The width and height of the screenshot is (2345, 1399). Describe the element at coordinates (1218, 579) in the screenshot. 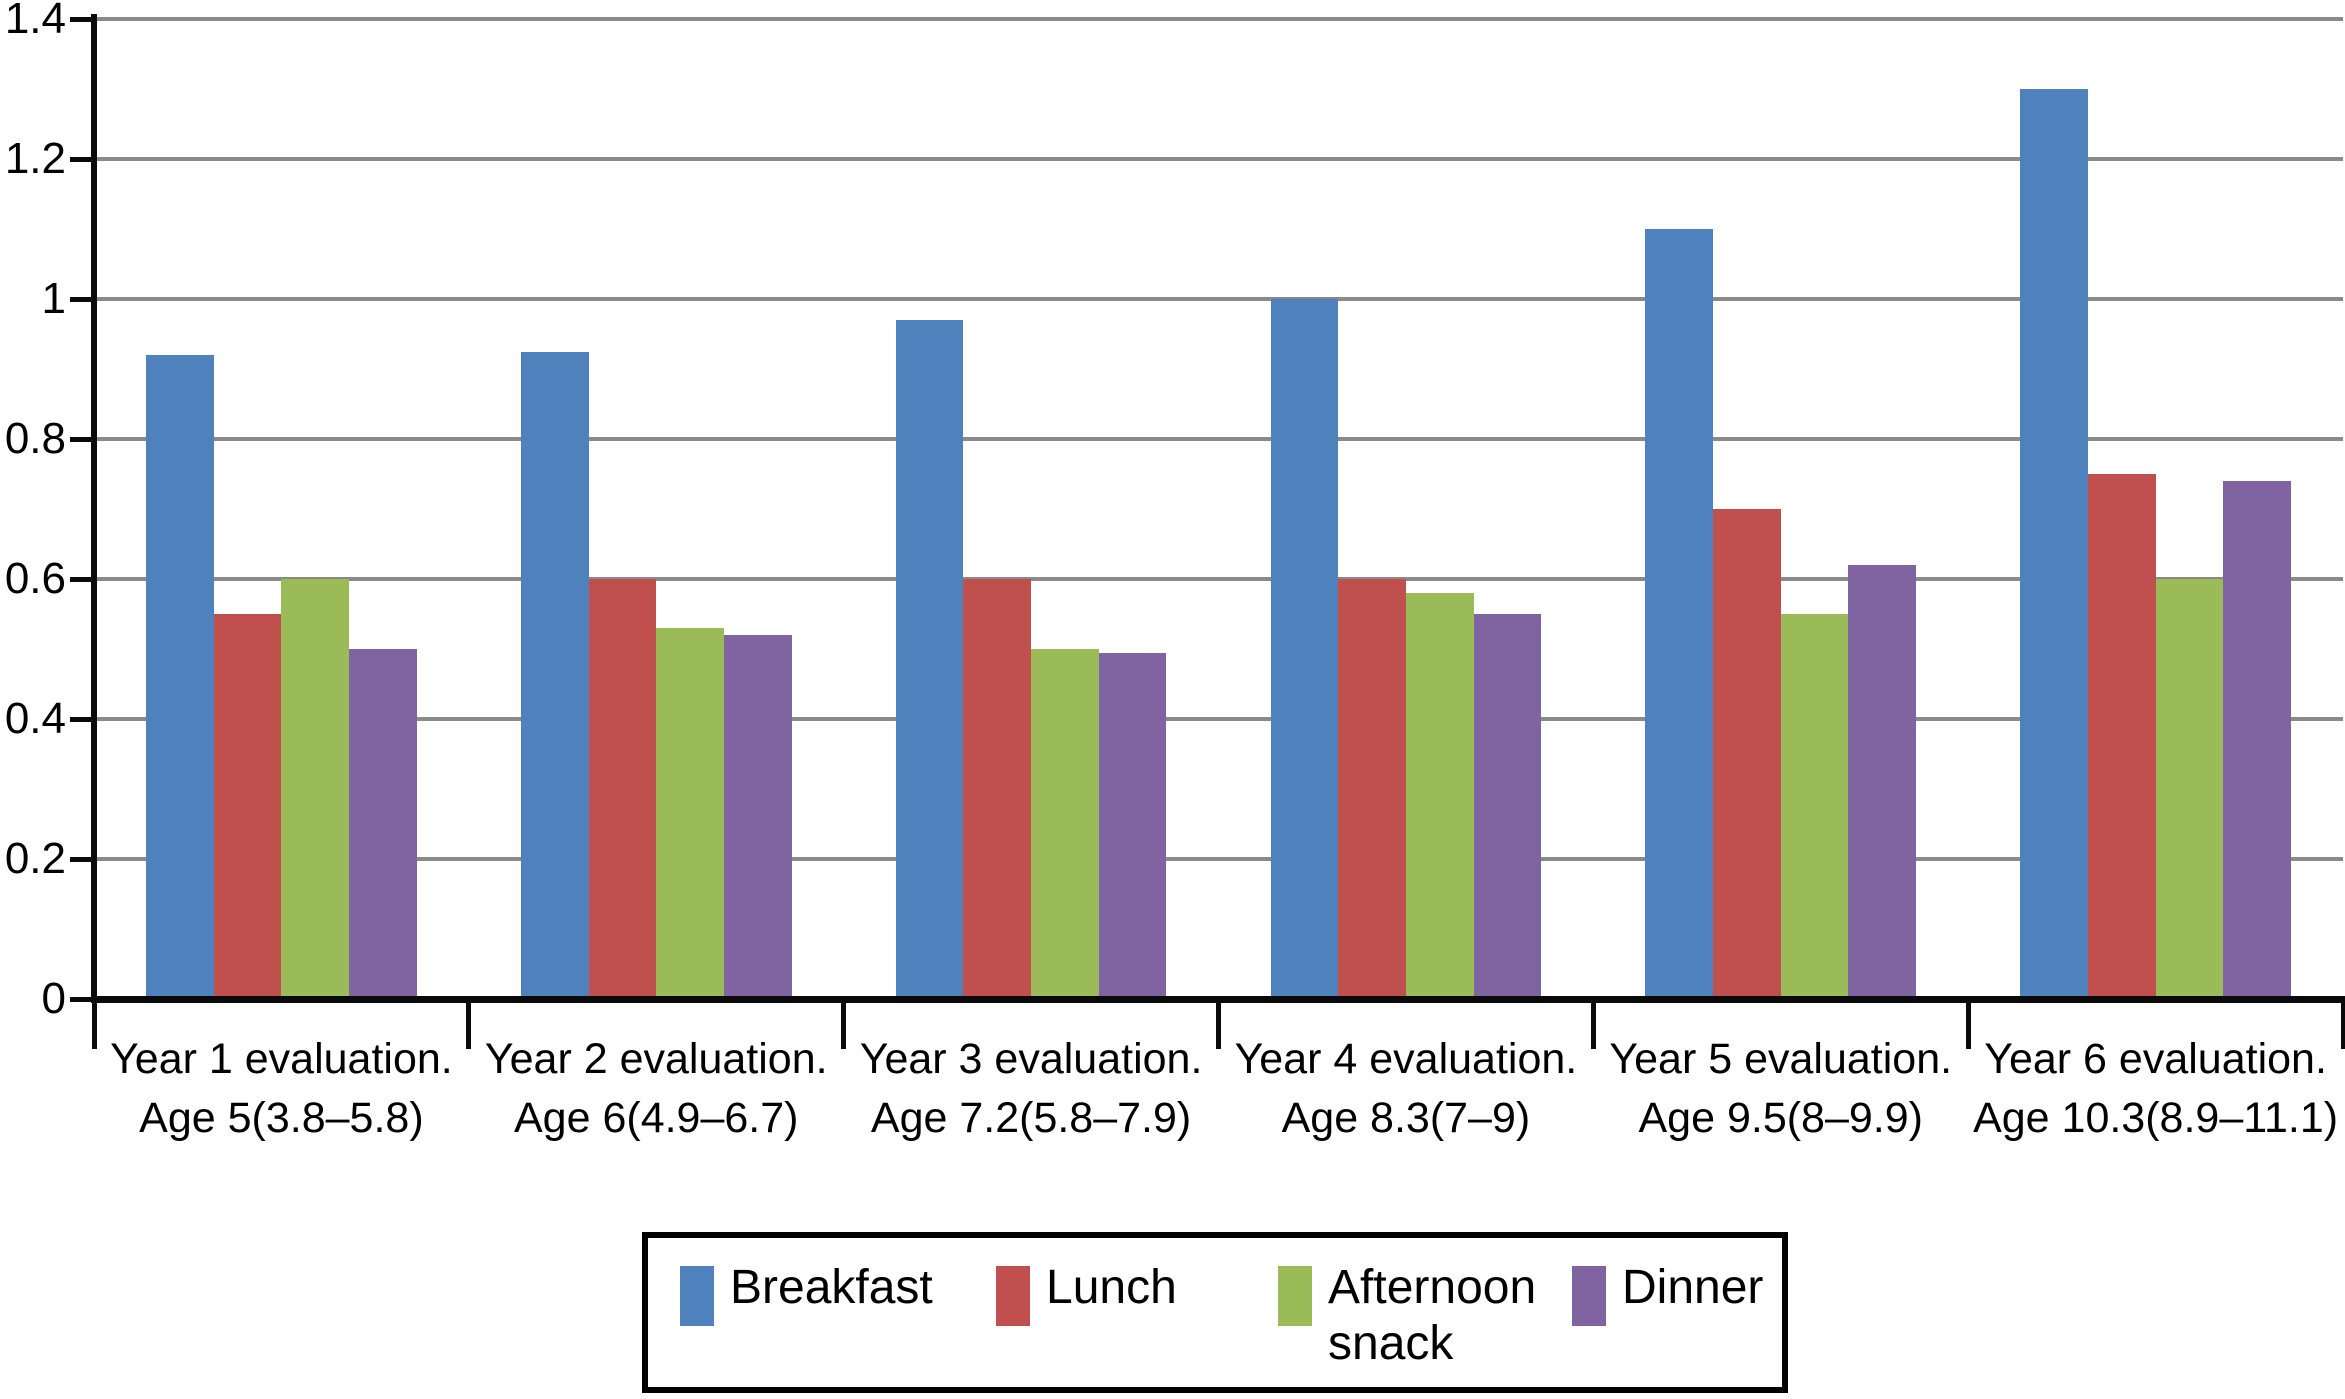

I see `gridline-0.6` at that location.